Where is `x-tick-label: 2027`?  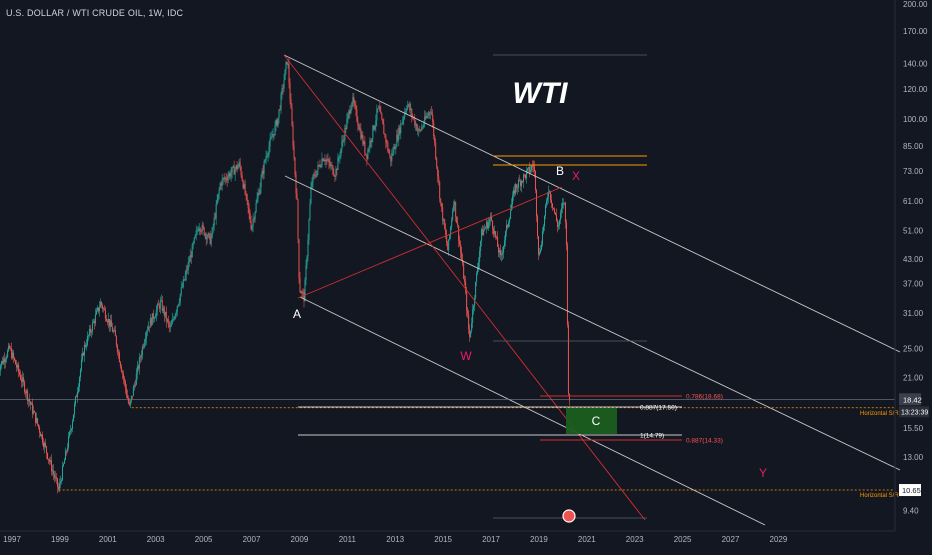
x-tick-label: 2027 is located at coordinates (731, 539).